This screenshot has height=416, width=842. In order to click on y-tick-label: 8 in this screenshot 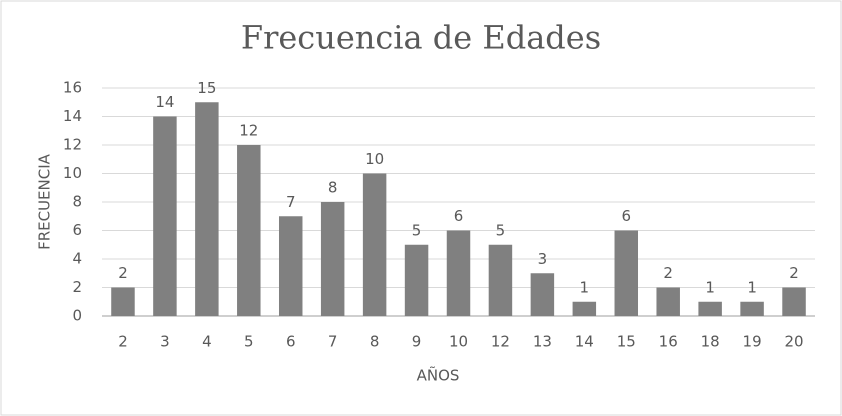, I will do `click(77, 202)`.